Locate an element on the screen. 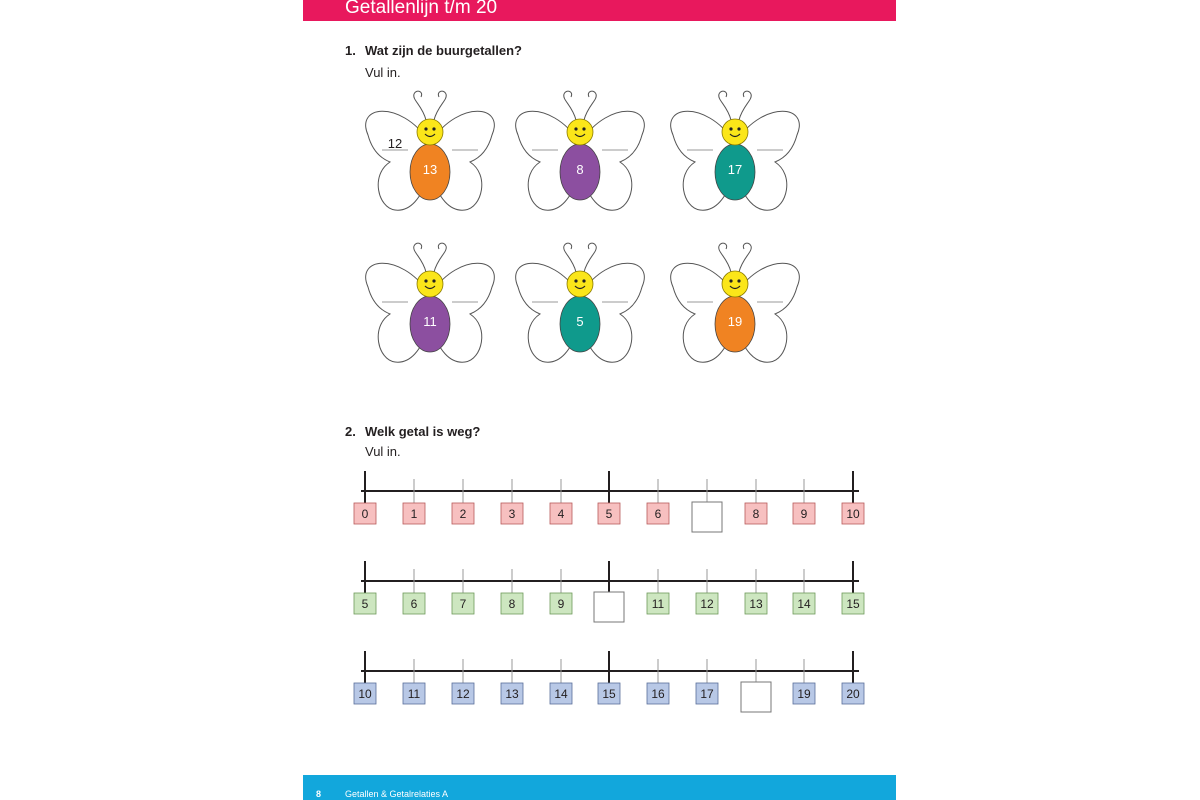 This screenshot has width=1200, height=800. butterfly: 11 is located at coordinates (430, 302).